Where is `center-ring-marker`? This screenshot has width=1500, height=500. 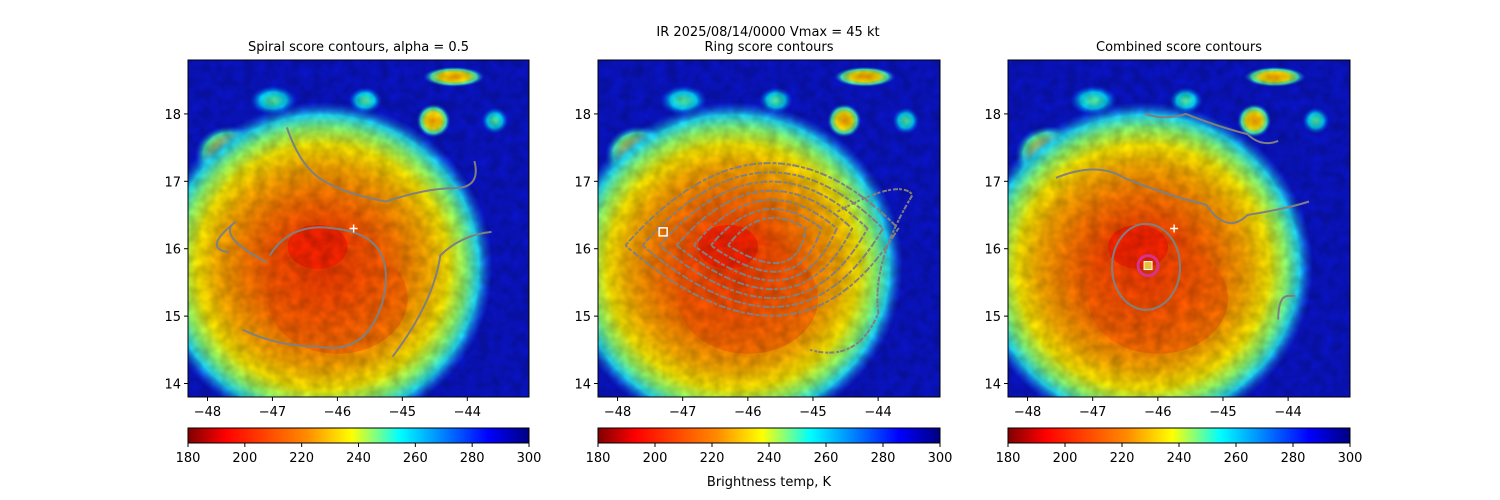
center-ring-marker is located at coordinates (1148, 266).